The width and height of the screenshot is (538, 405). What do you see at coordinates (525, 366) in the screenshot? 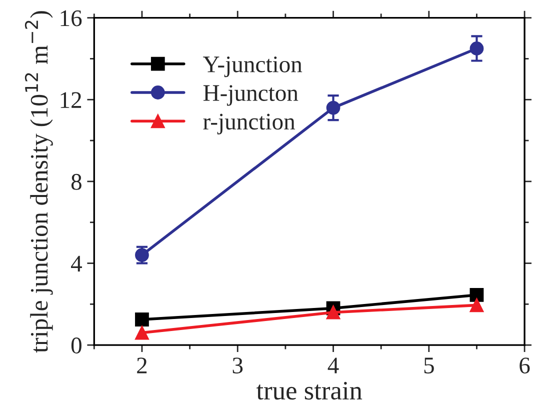
I see `x-tick-label: 6` at bounding box center [525, 366].